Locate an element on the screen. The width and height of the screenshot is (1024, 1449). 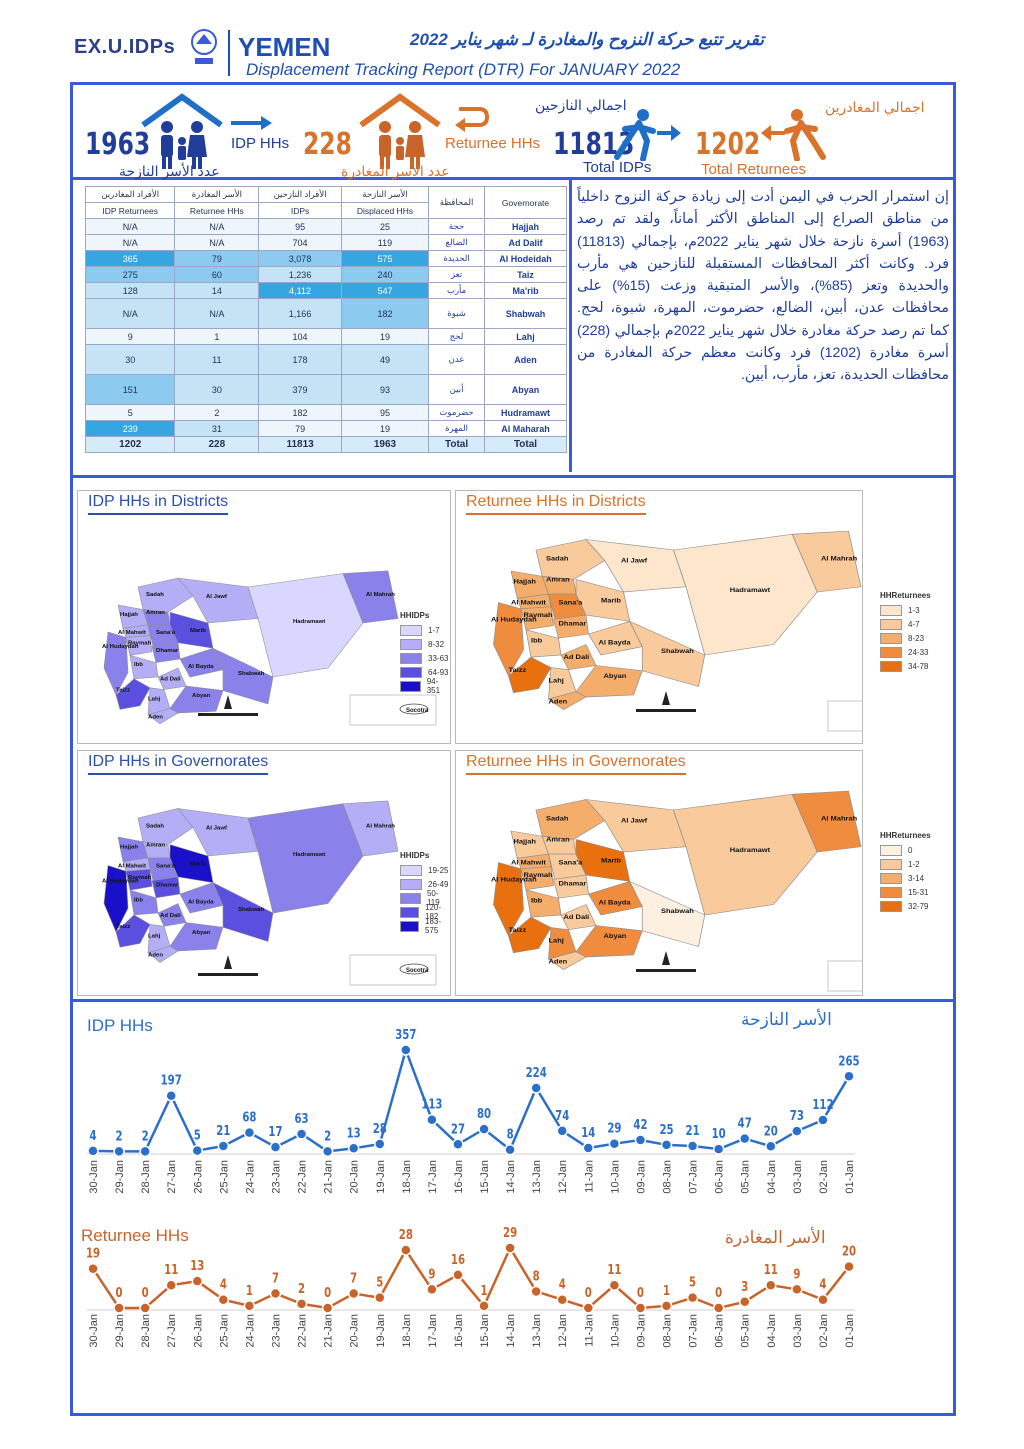
td-idp-hhs: 575 is located at coordinates (385, 258).